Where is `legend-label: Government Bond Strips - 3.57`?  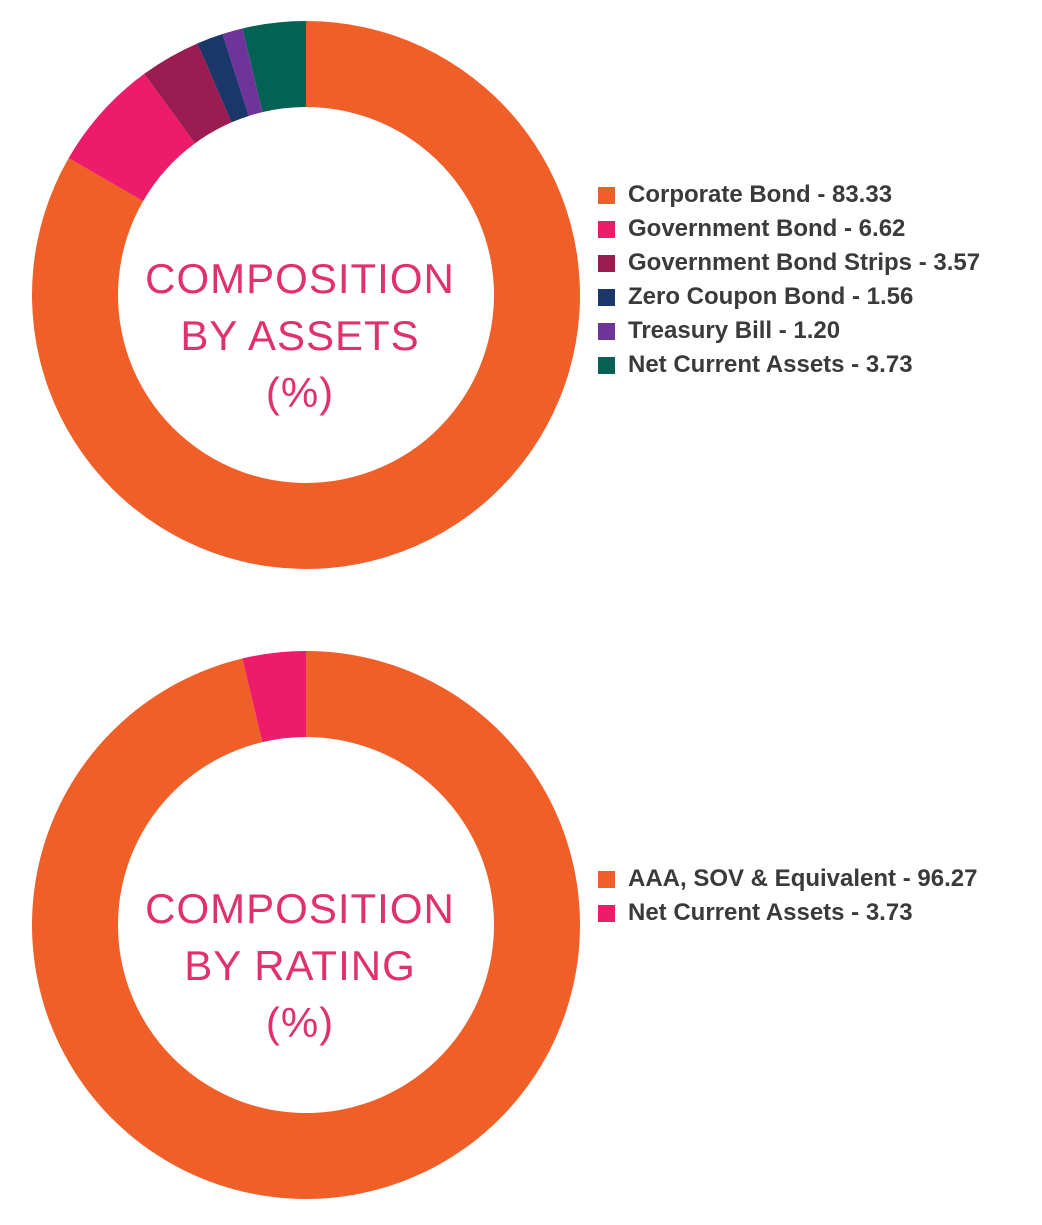 legend-label: Government Bond Strips - 3.57 is located at coordinates (804, 262).